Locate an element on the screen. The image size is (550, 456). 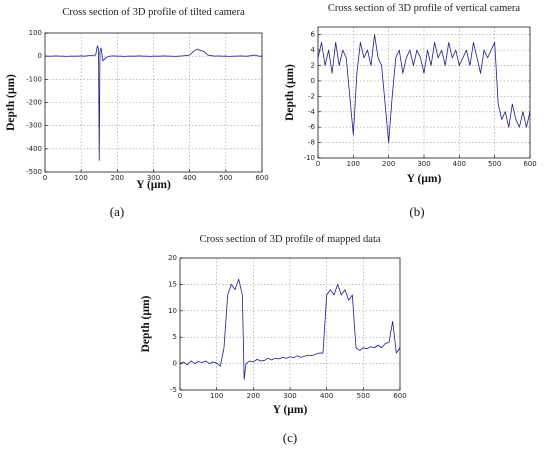
y-tick-label: -200 is located at coordinates (34, 103).